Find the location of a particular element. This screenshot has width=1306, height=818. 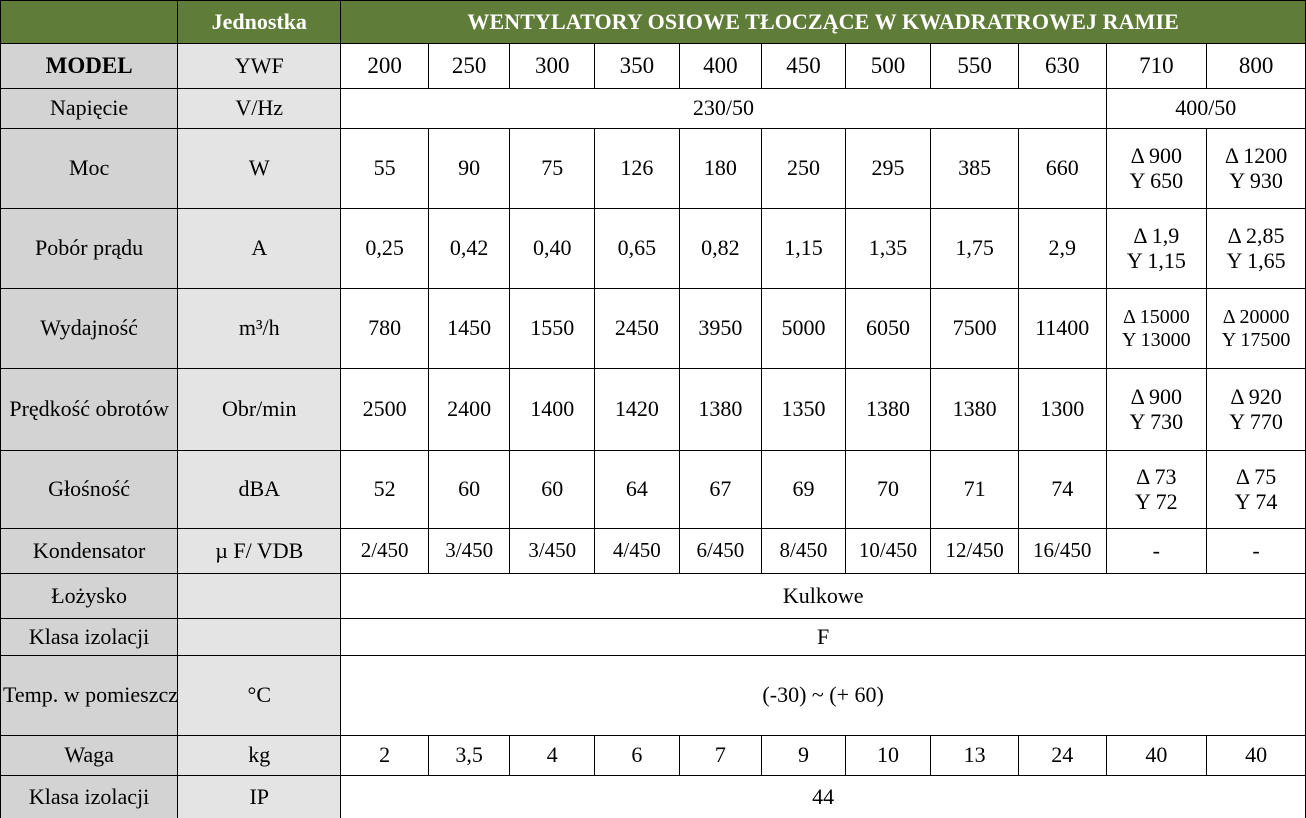

cell-weight-350: 6 is located at coordinates (637, 755).